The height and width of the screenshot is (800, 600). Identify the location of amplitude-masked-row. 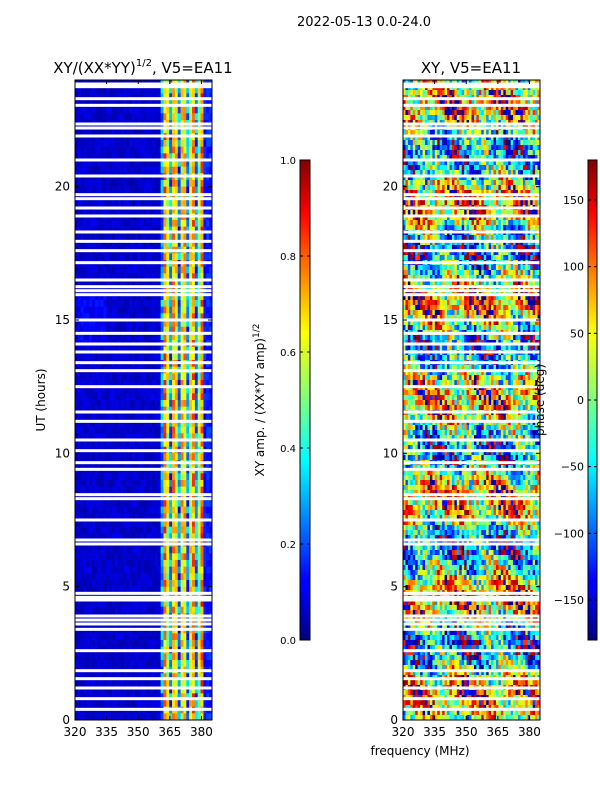
(143, 208).